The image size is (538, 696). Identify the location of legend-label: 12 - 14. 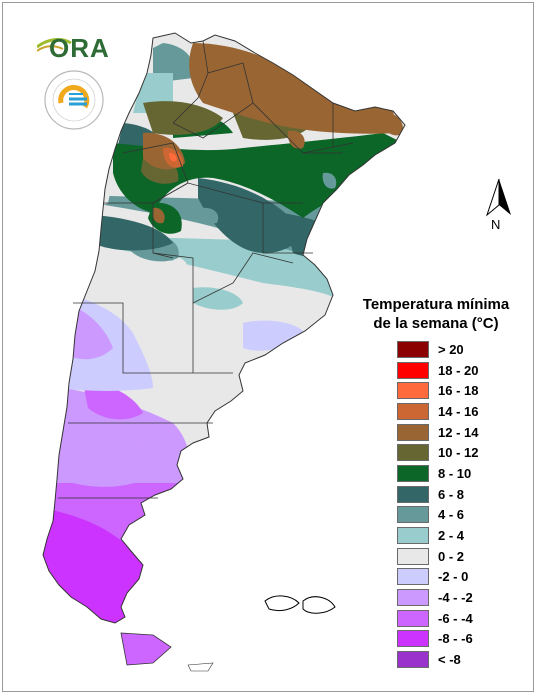
(458, 432).